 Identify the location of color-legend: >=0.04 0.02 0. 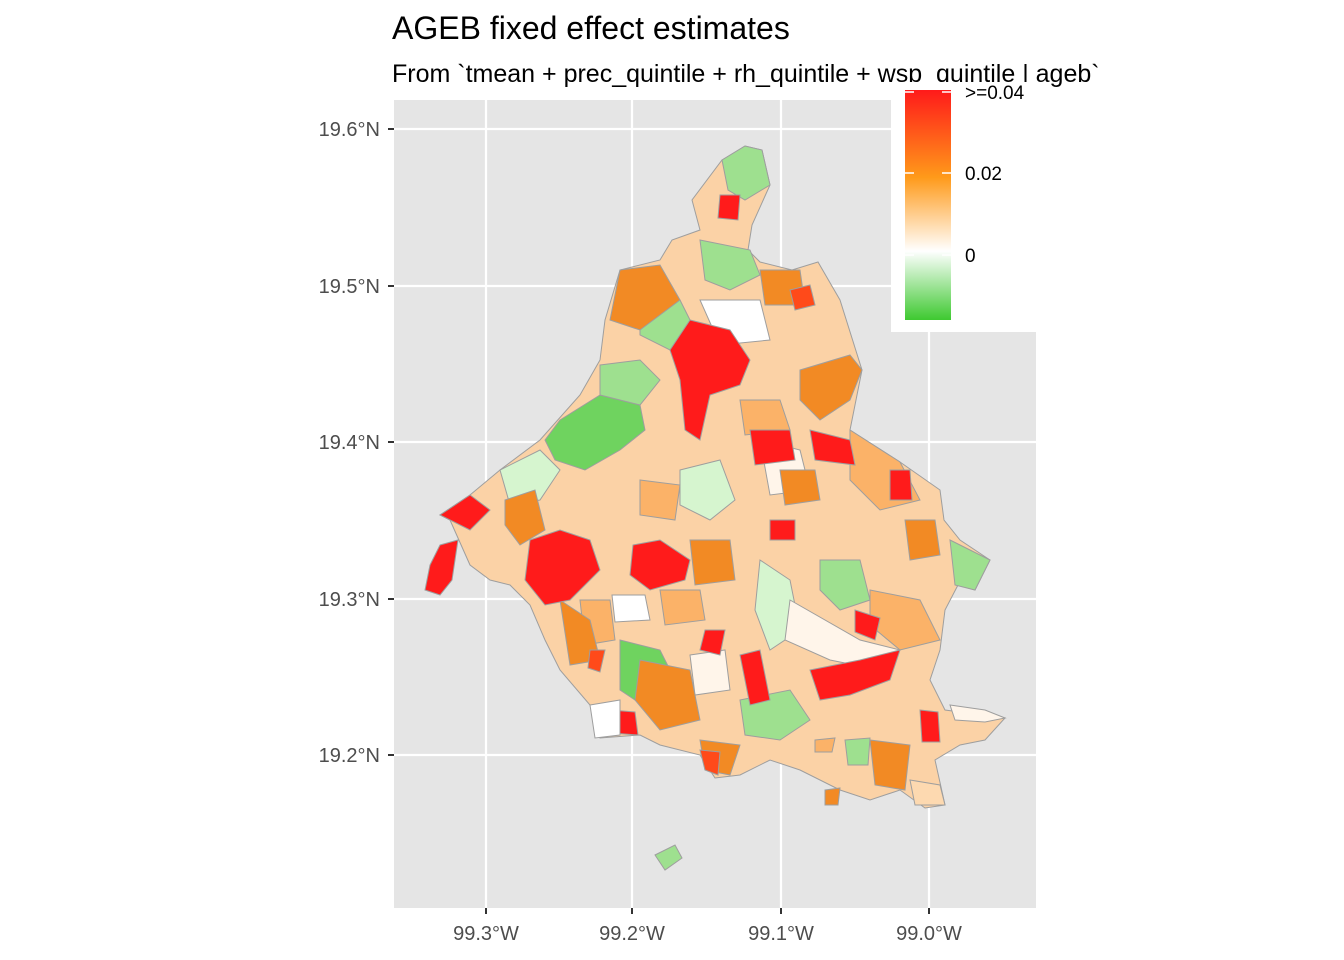
(963, 207).